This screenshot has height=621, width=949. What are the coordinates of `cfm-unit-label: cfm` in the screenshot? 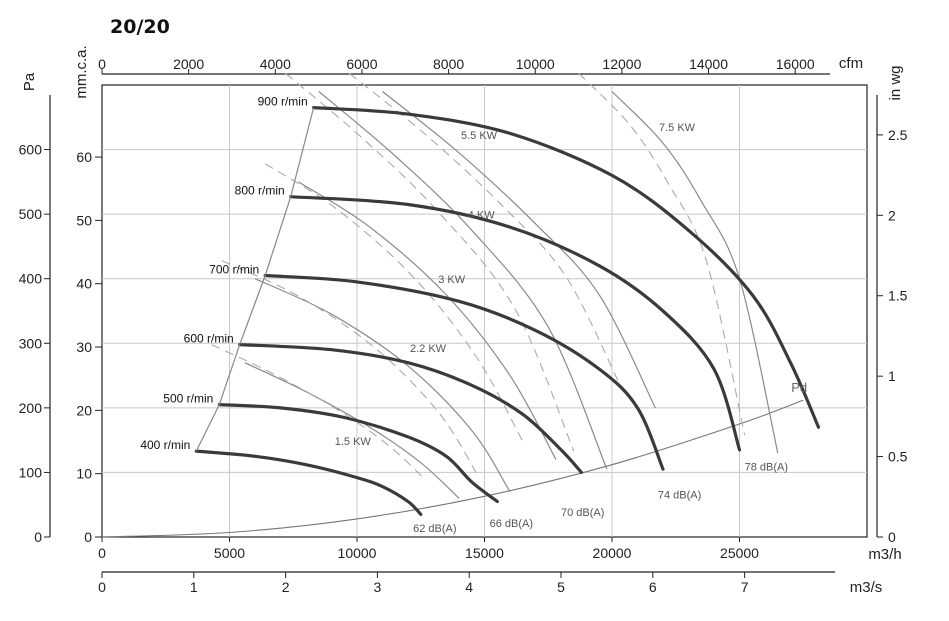 It's located at (851, 63).